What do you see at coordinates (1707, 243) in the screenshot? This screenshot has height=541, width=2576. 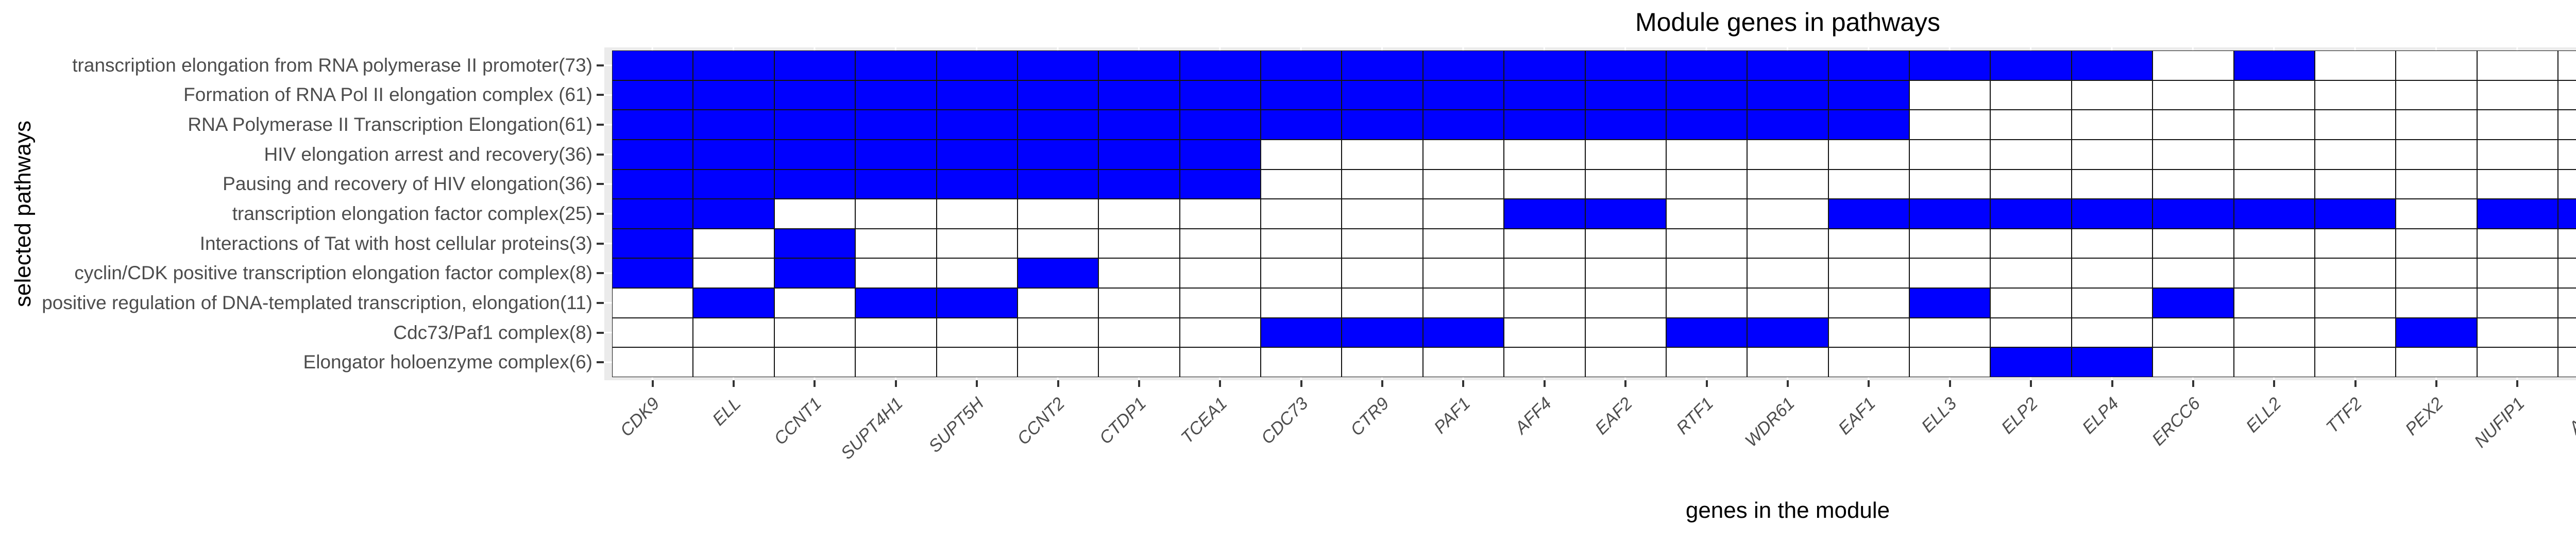 I see `heatmap-cell-RTF1-row7` at bounding box center [1707, 243].